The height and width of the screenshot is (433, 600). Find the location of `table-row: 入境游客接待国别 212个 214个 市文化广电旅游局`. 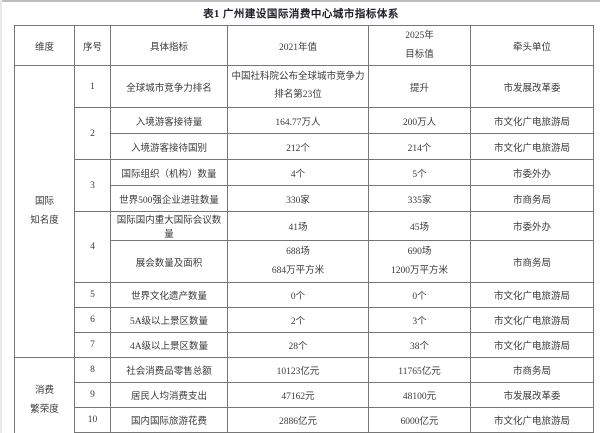

table-row: 入境游客接待国别 212个 214个 市文化广电旅游局 is located at coordinates (304, 146).